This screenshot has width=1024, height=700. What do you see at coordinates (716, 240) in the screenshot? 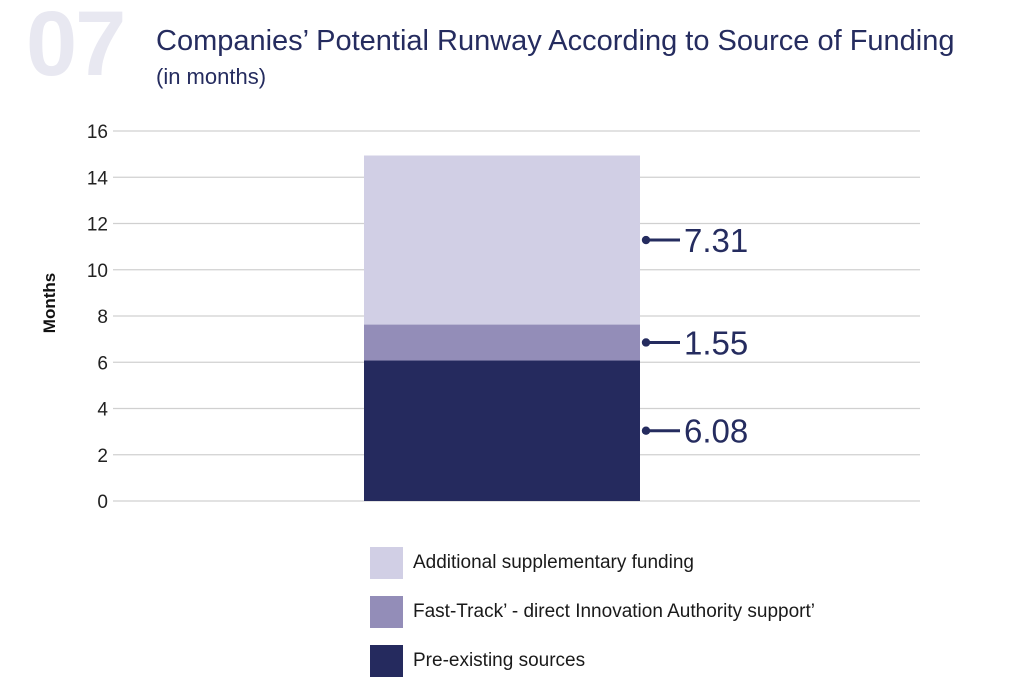
I see `value-label-2: 7.31` at bounding box center [716, 240].